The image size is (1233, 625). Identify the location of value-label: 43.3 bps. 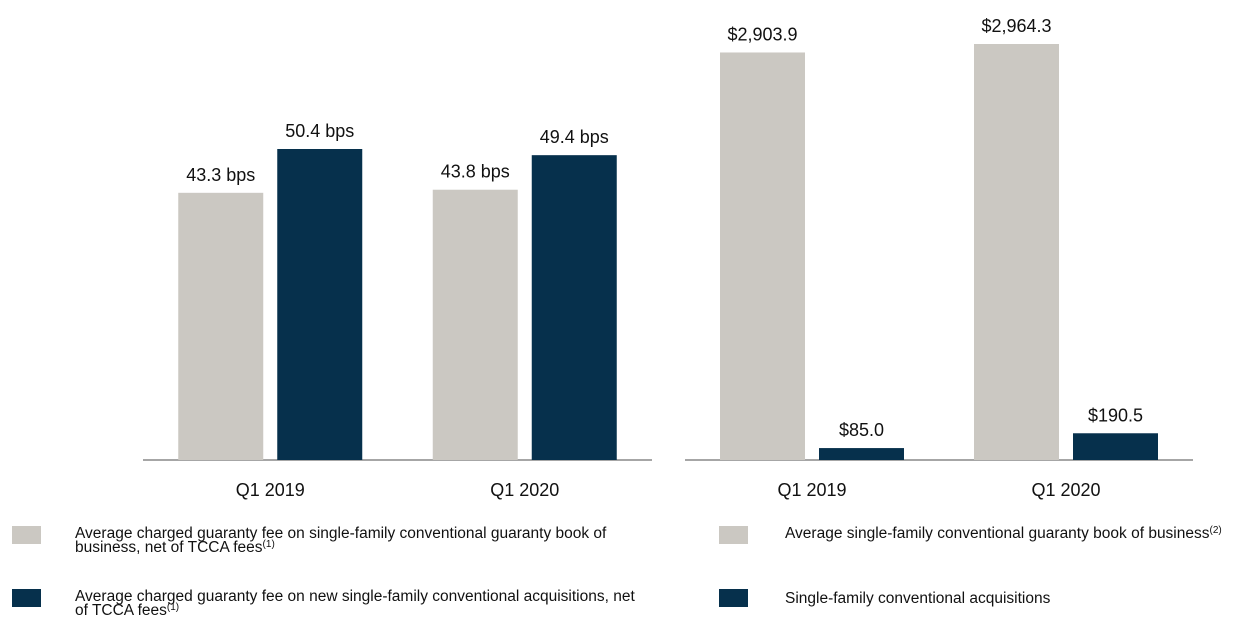
(220, 175).